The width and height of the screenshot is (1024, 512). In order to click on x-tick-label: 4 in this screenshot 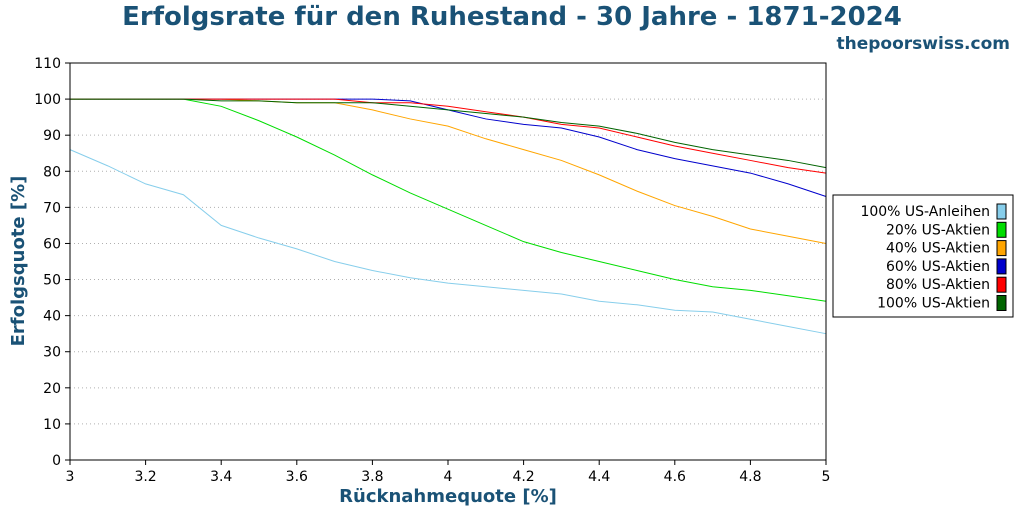, I will do `click(448, 477)`.